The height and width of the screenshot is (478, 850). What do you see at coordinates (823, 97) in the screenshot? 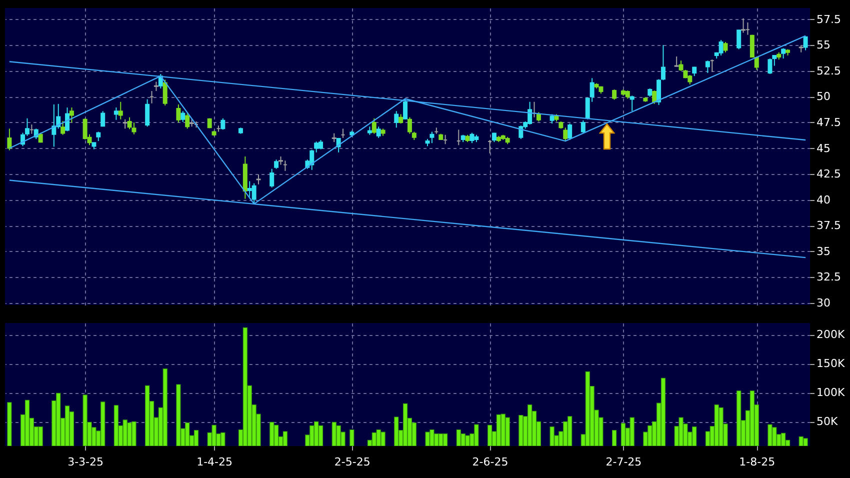
I see `y-tick-label: 50` at bounding box center [823, 97].